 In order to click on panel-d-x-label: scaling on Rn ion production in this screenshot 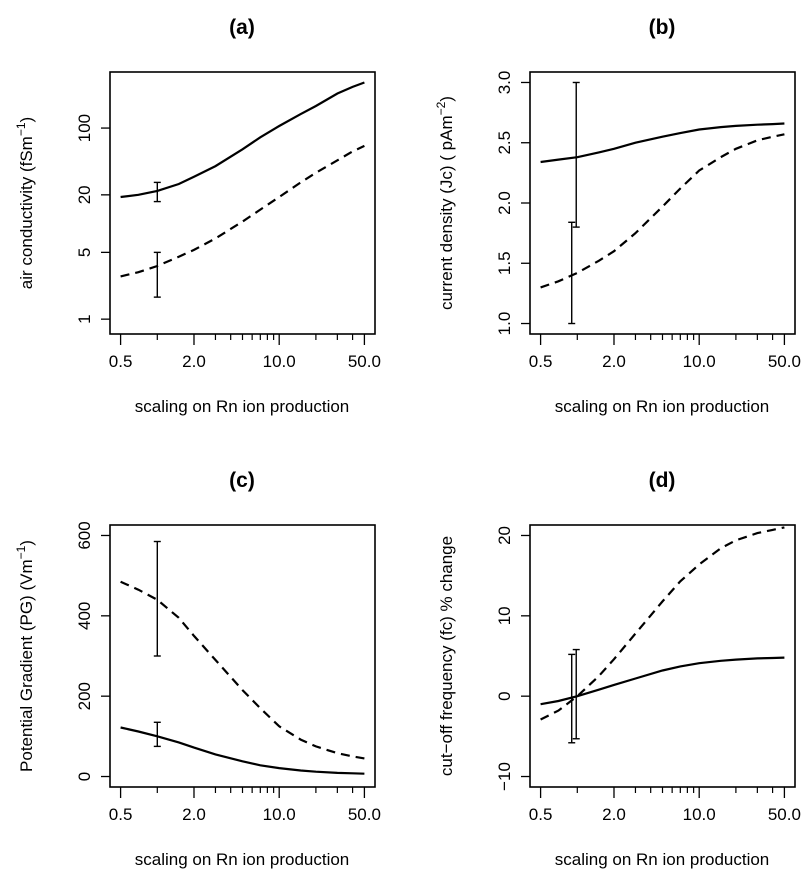, I will do `click(662, 859)`.